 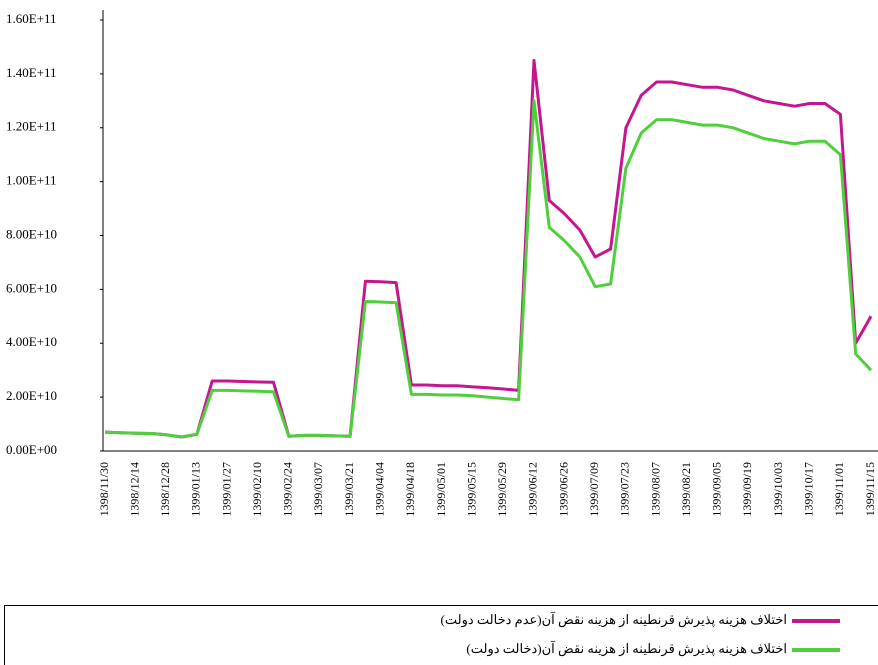 I want to click on y-tick-label: 6.00E+10, so click(x=31, y=287).